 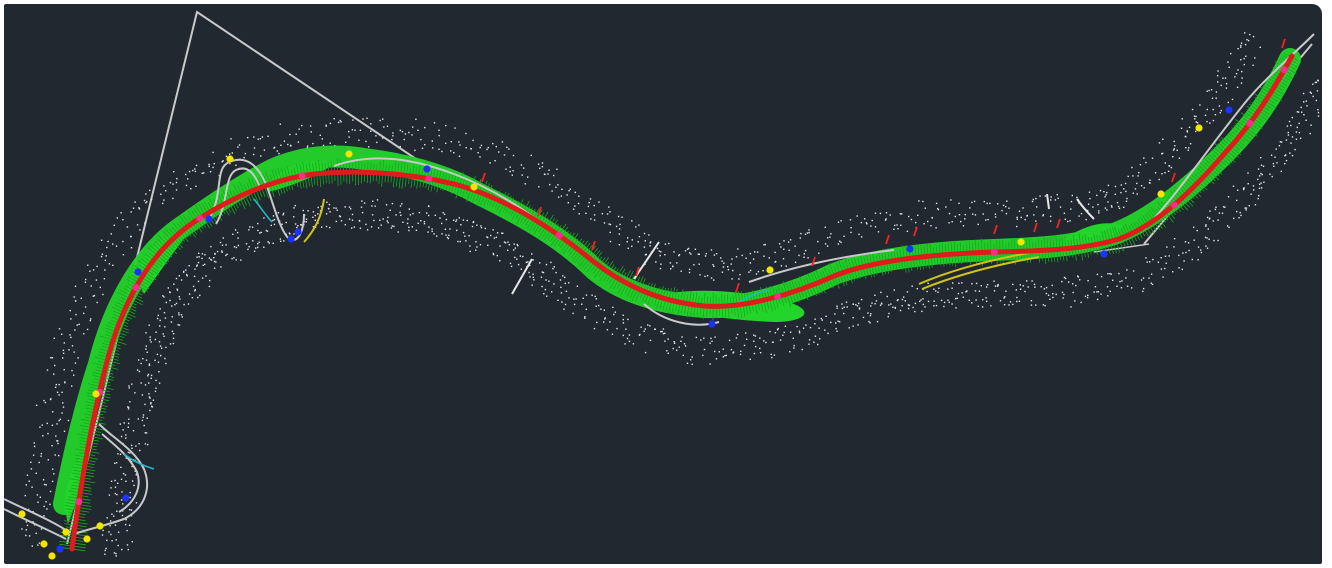 I want to click on station-marker, so click(x=778, y=297).